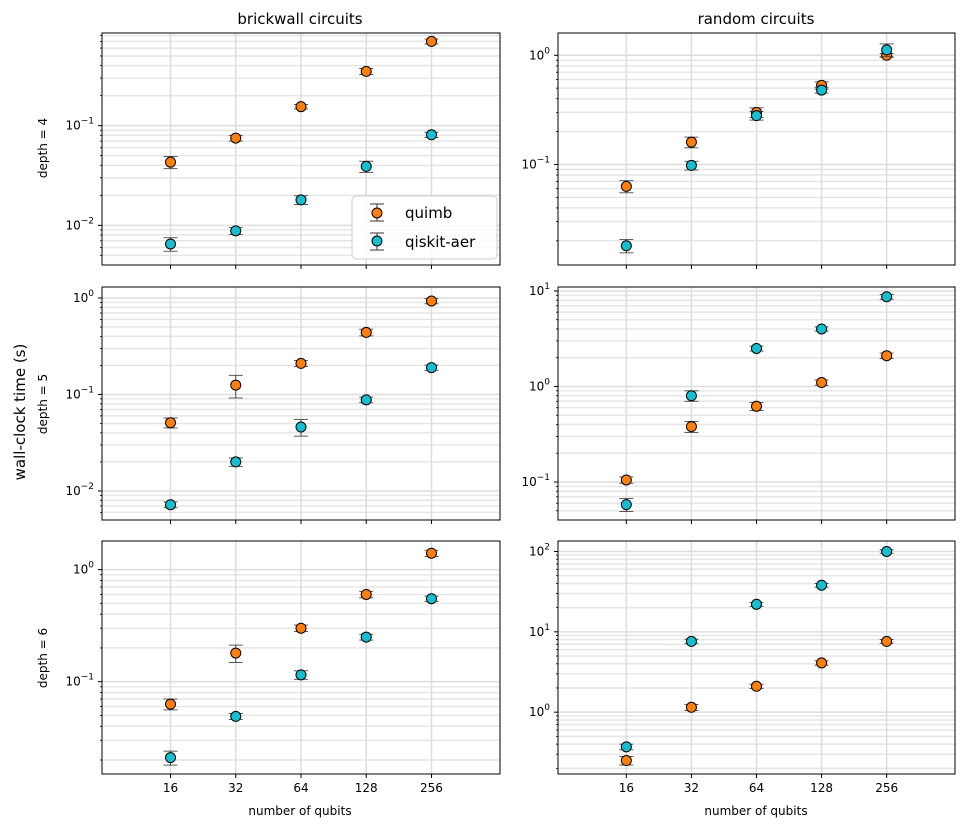  What do you see at coordinates (43, 658) in the screenshot?
I see `row-label-depth-6: depth = 6` at bounding box center [43, 658].